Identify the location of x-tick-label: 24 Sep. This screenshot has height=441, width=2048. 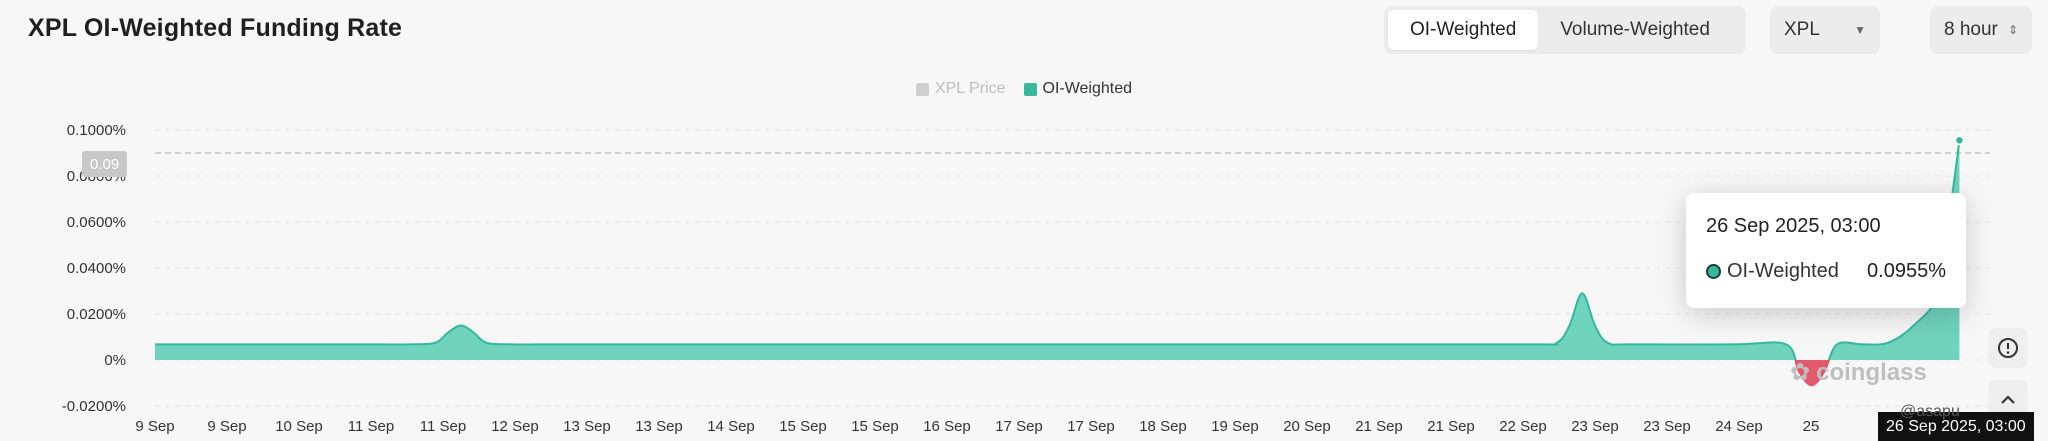
(1739, 426).